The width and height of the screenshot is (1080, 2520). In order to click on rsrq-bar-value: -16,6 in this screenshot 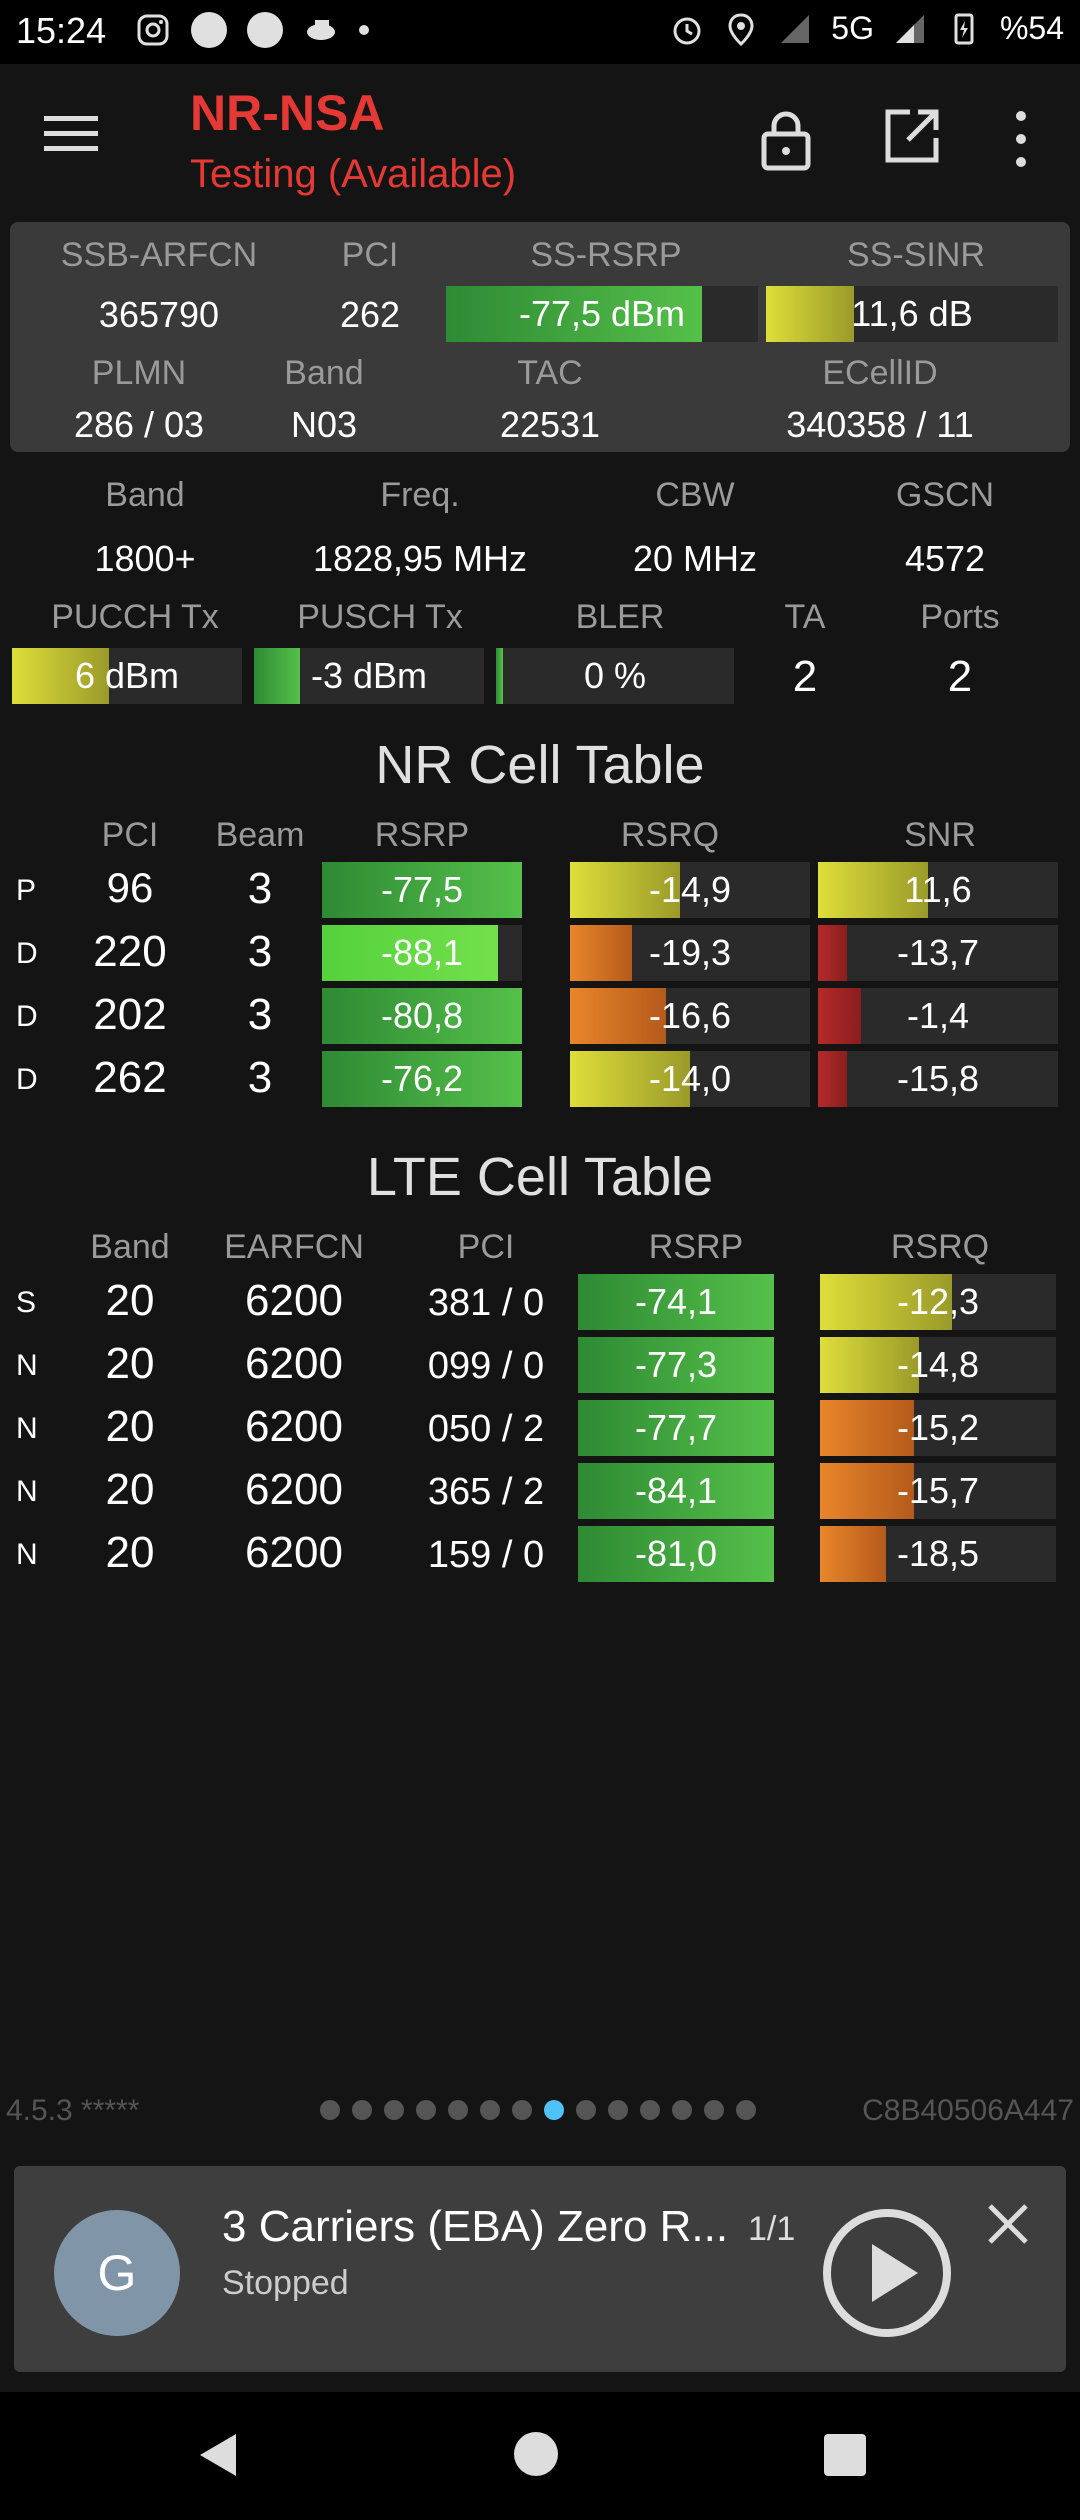, I will do `click(690, 1015)`.